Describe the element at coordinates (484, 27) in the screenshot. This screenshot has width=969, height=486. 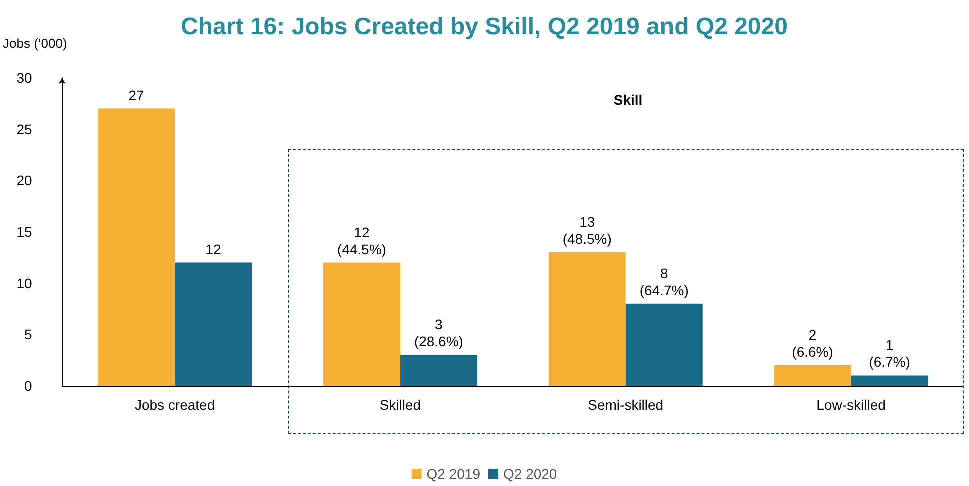
I see `chart-title: Chart 16: Jobs Created by Skill, Q2 2019 and Q2 2020` at that location.